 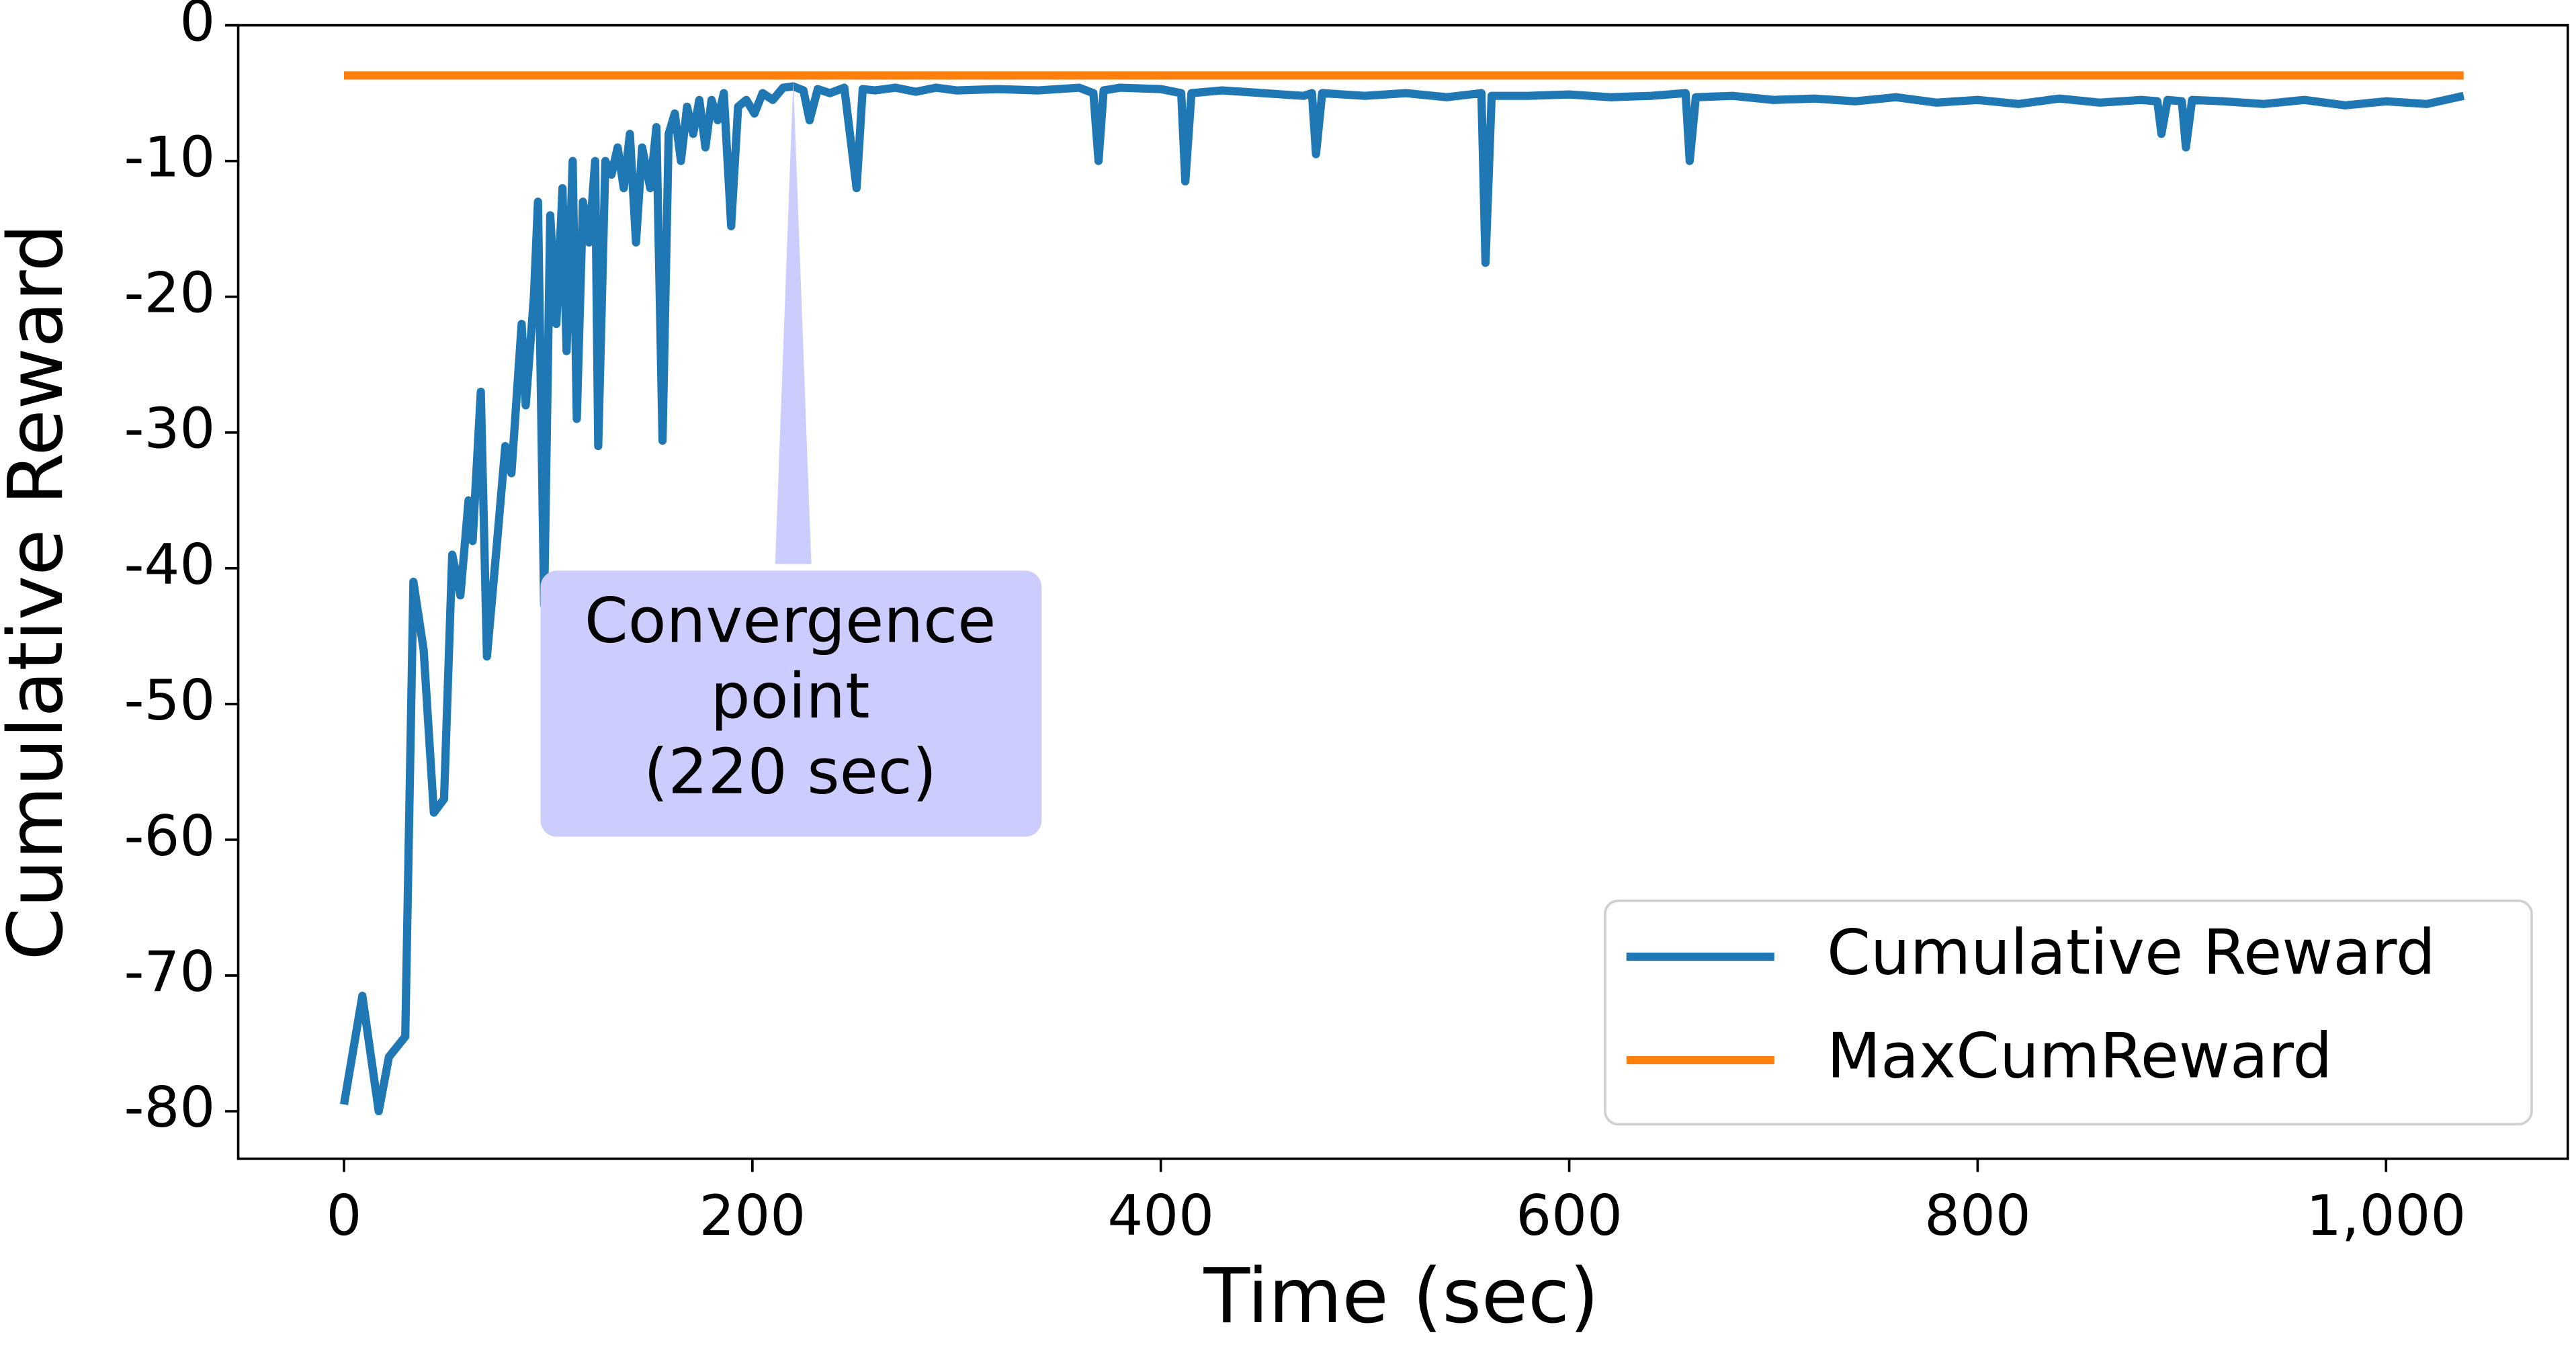 What do you see at coordinates (170, 971) in the screenshot?
I see `y-tick-label: -70` at bounding box center [170, 971].